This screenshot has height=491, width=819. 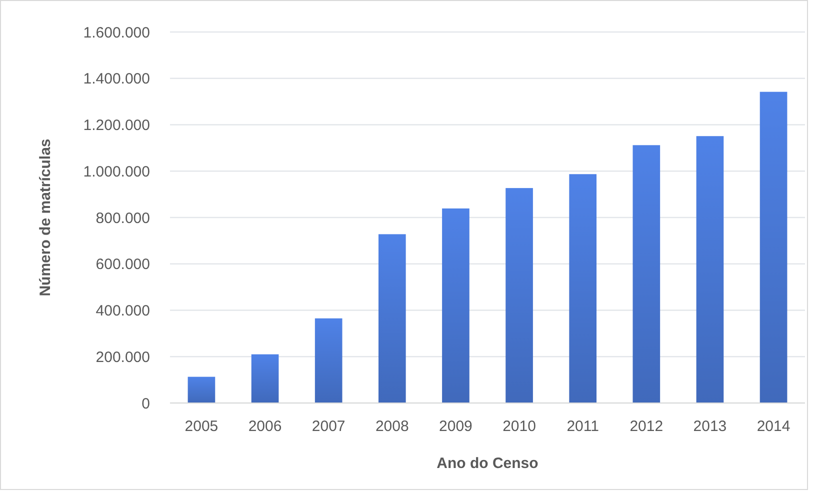 What do you see at coordinates (116, 125) in the screenshot?
I see `y-tick-label: 1.200.000` at bounding box center [116, 125].